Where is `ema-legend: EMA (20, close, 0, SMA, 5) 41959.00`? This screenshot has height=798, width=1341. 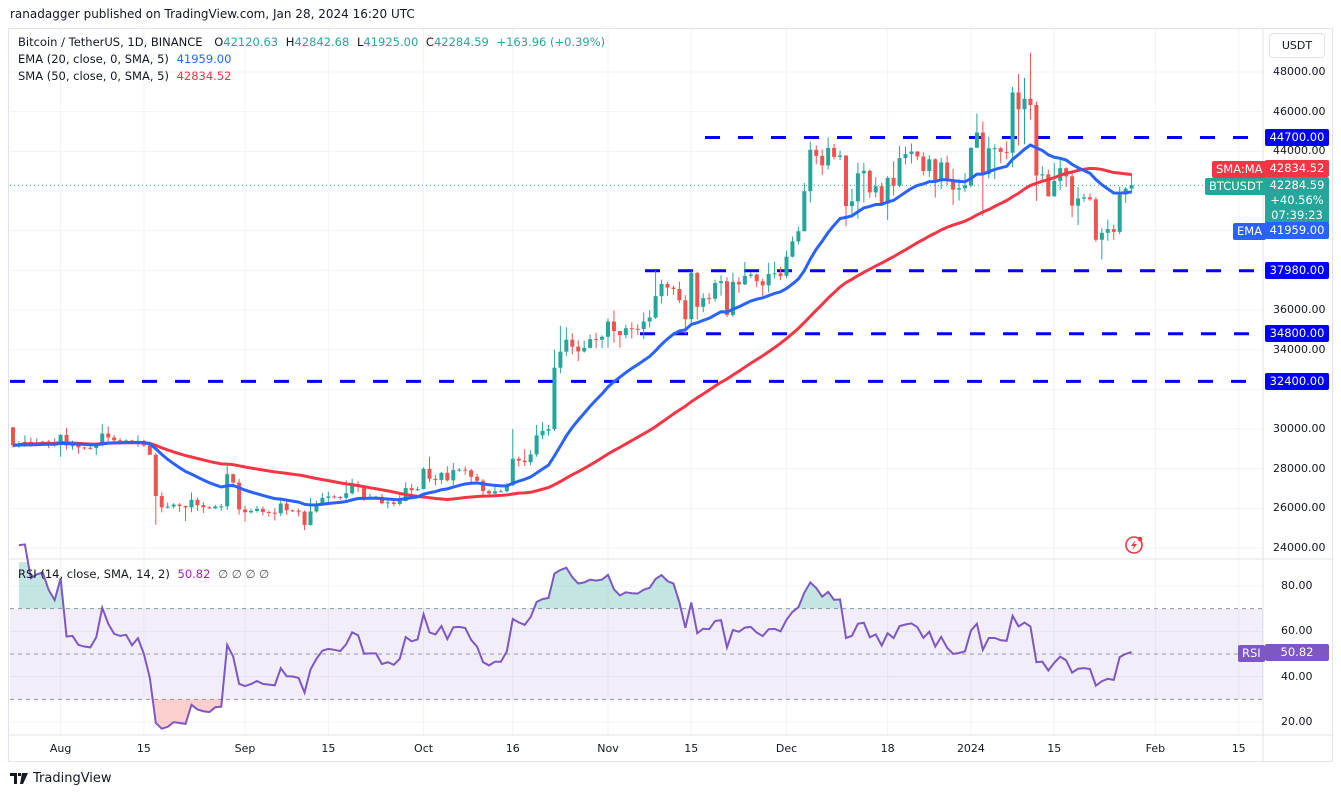 ema-legend: EMA (20, close, 0, SMA, 5) 41959.00 is located at coordinates (126, 59).